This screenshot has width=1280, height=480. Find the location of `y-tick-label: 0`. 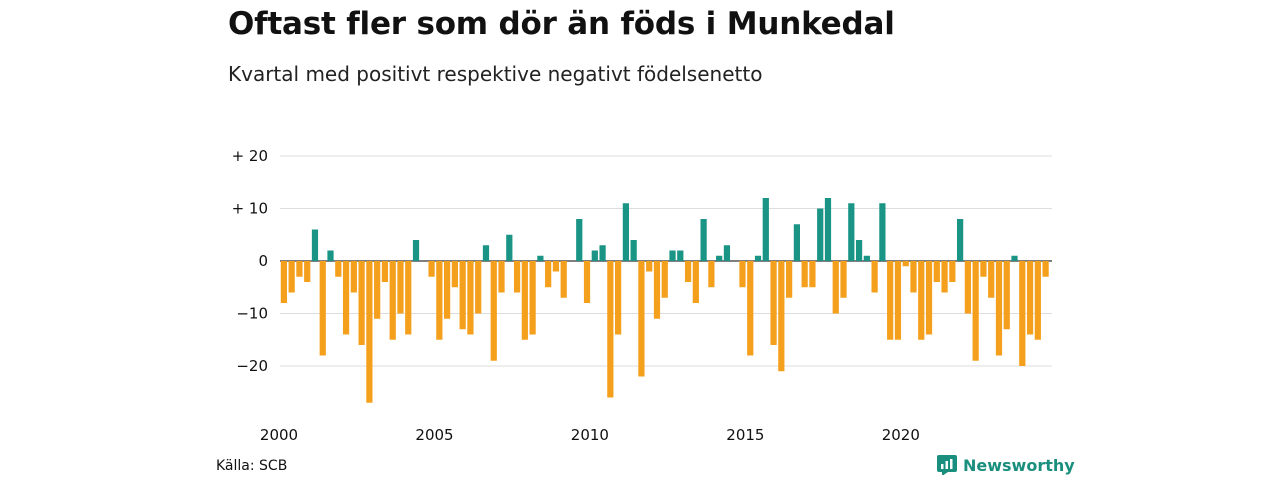

y-tick-label: 0 is located at coordinates (263, 261).